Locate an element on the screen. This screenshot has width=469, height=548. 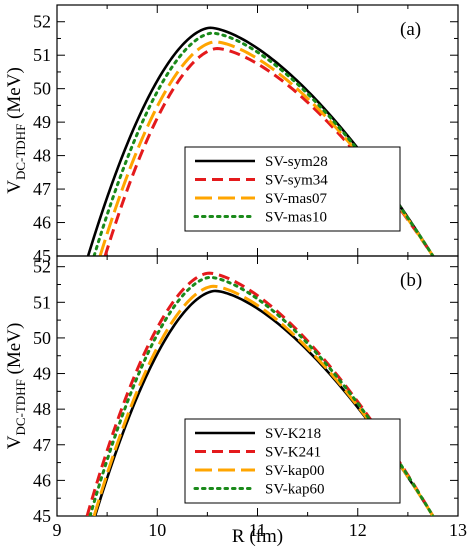
legend-label: SV-K218 is located at coordinates (293, 434).